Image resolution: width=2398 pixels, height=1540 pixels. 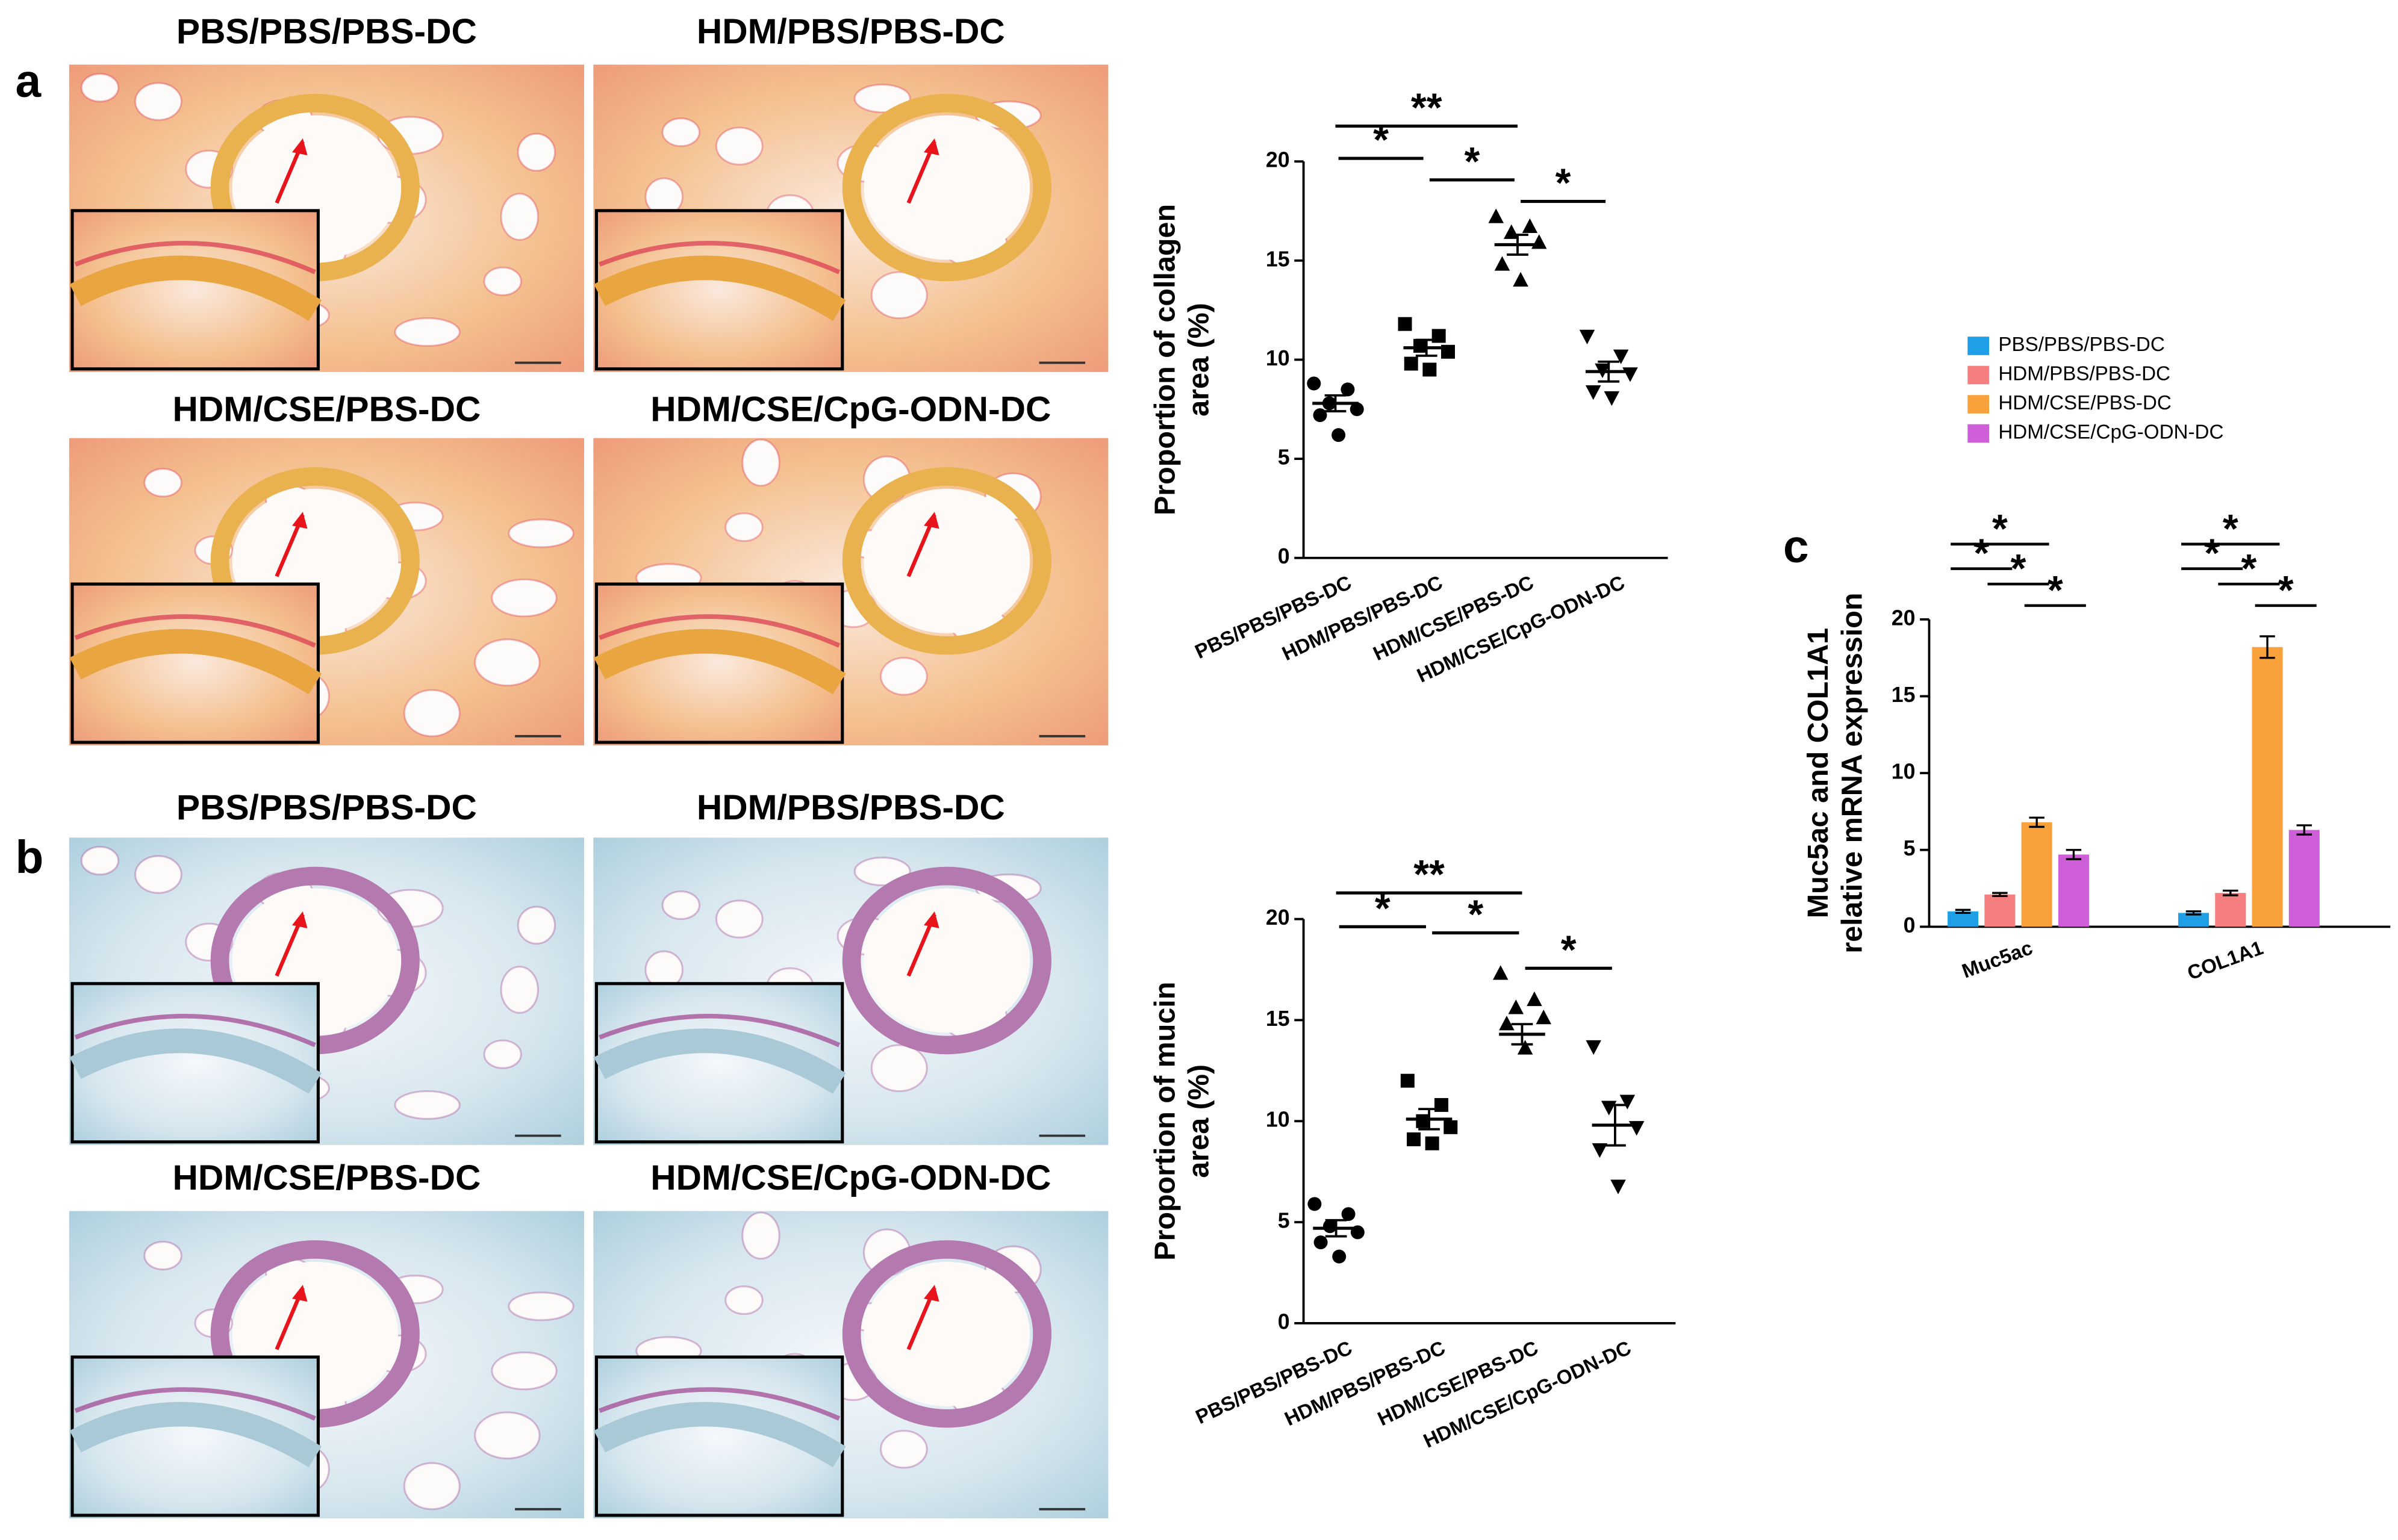 What do you see at coordinates (1284, 556) in the screenshot?
I see `y-tick-label: 0` at bounding box center [1284, 556].